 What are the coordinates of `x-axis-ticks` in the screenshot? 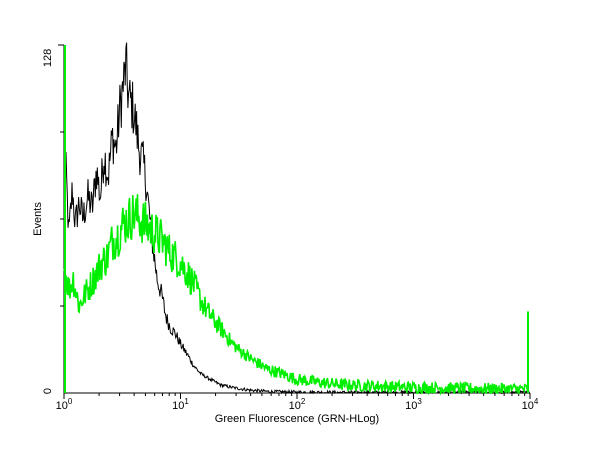 It's located at (297, 396).